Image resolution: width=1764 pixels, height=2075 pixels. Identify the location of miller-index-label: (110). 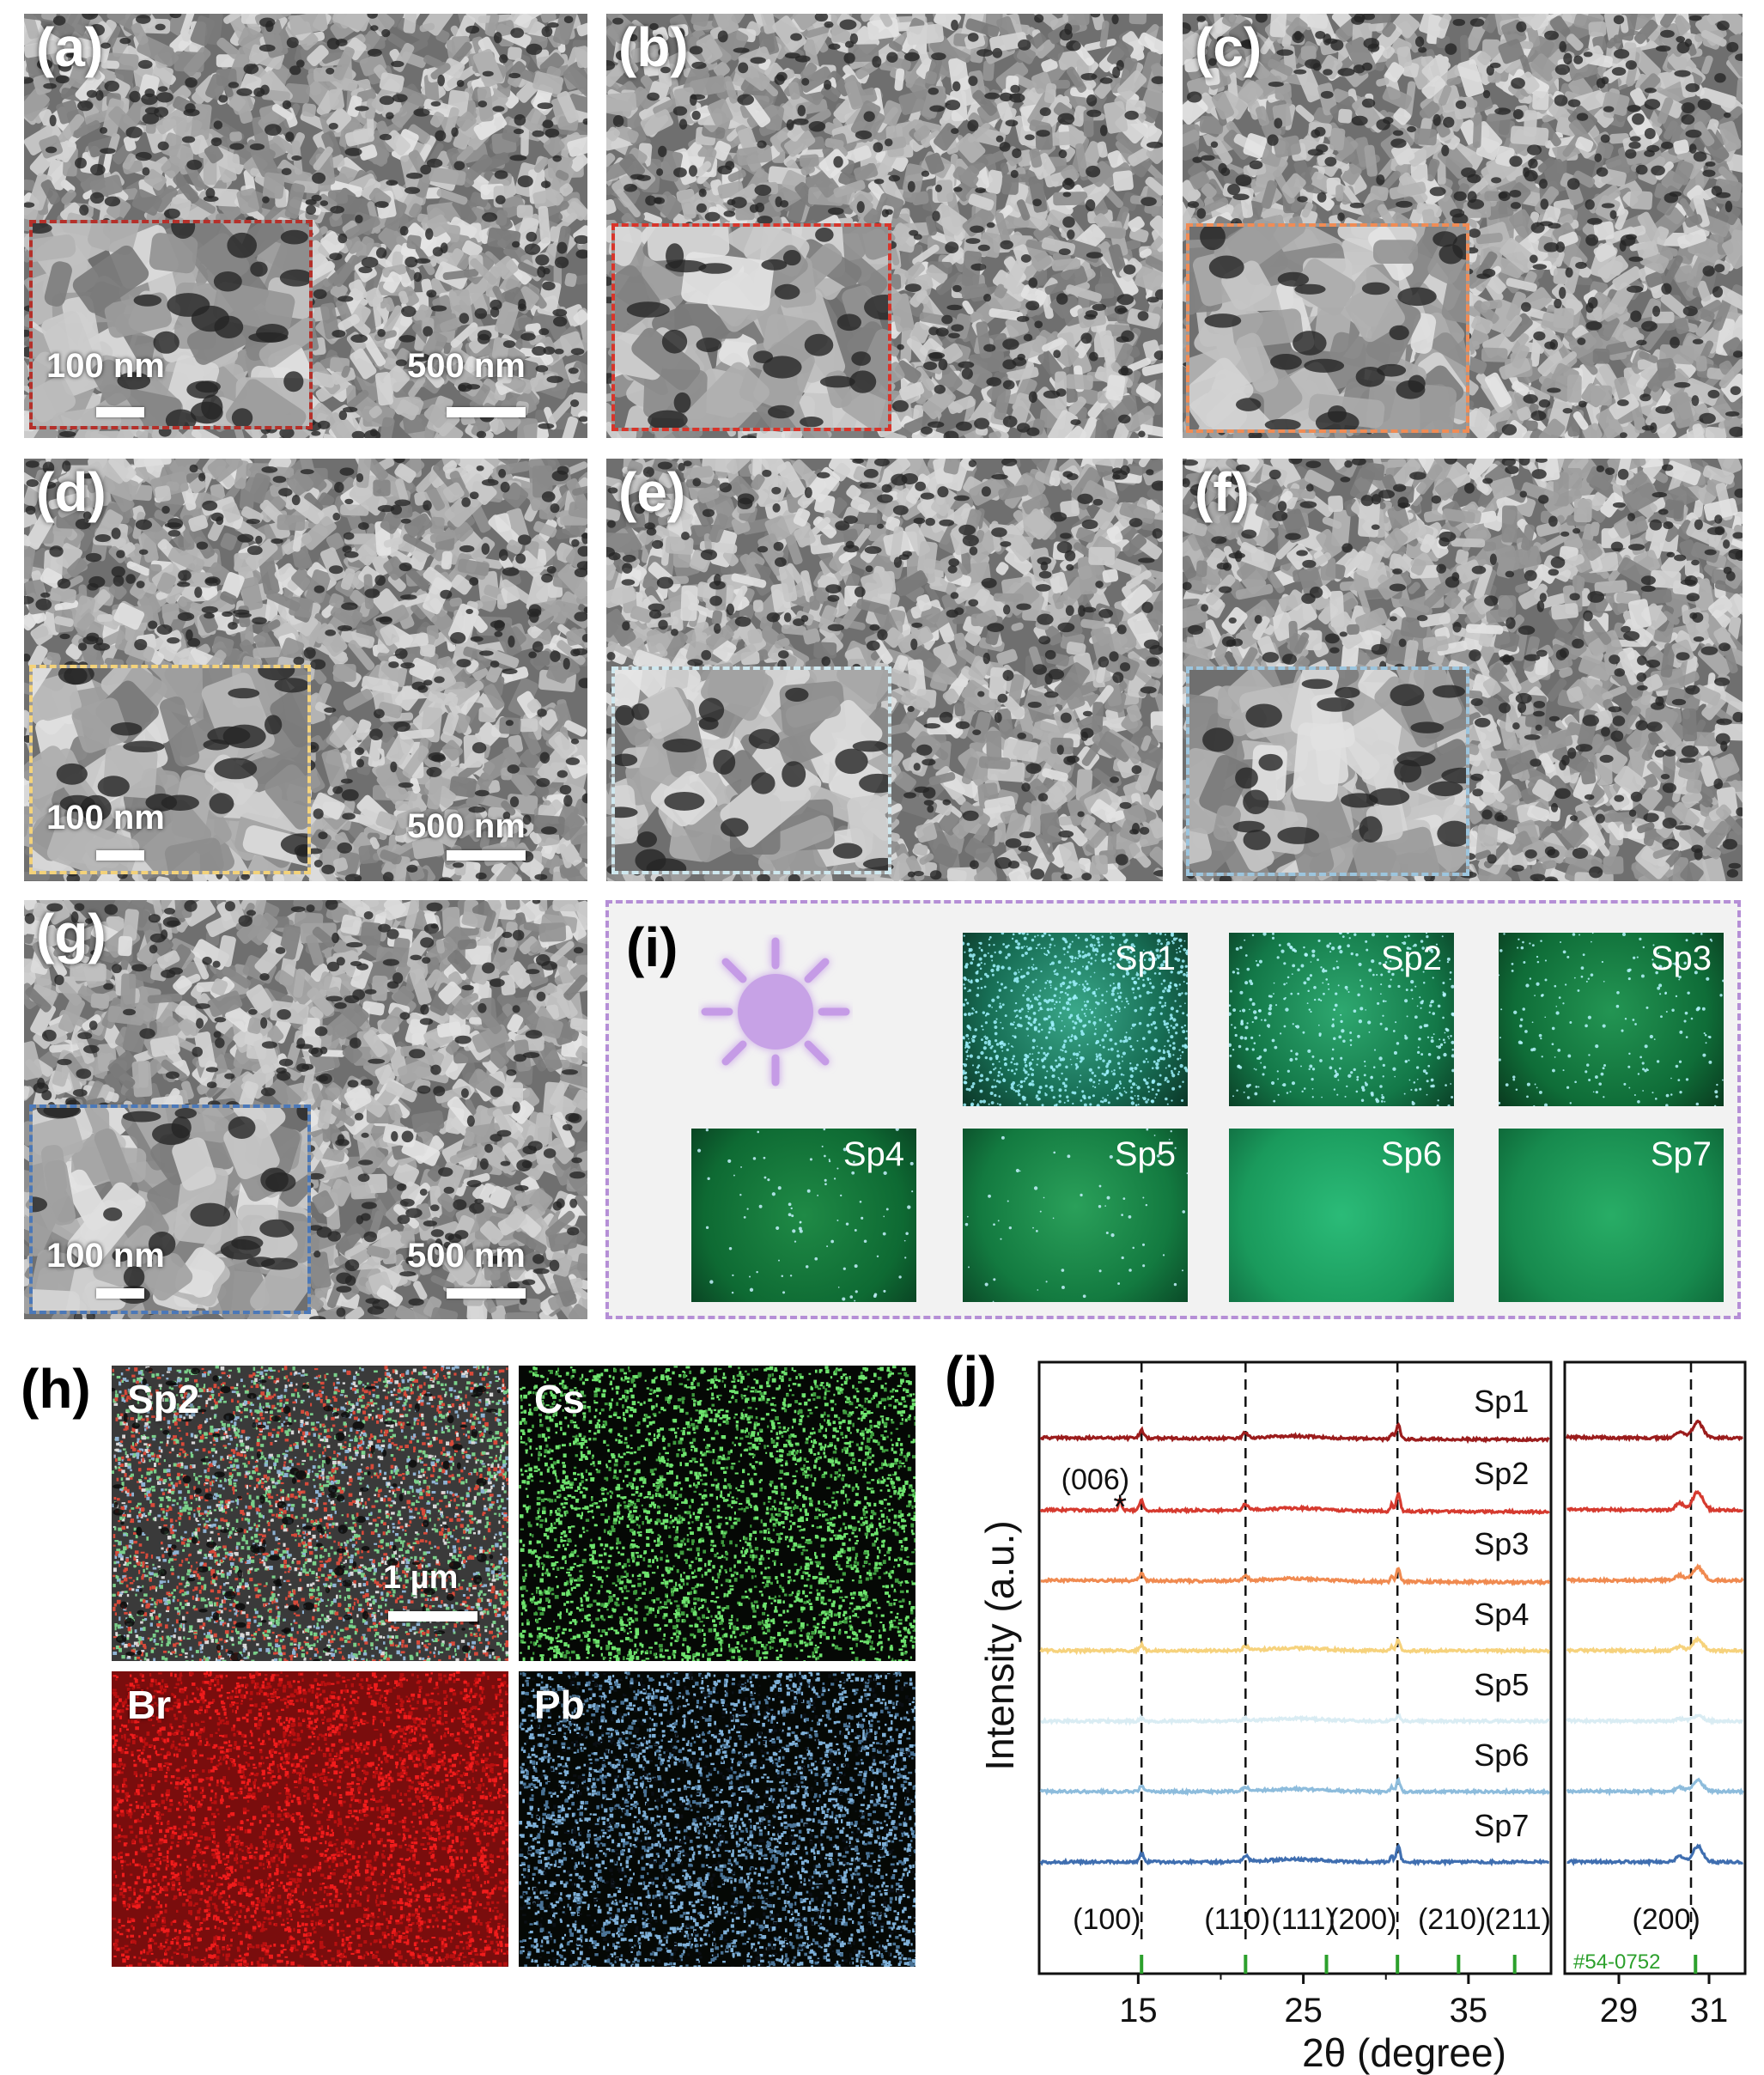
(1237, 1920).